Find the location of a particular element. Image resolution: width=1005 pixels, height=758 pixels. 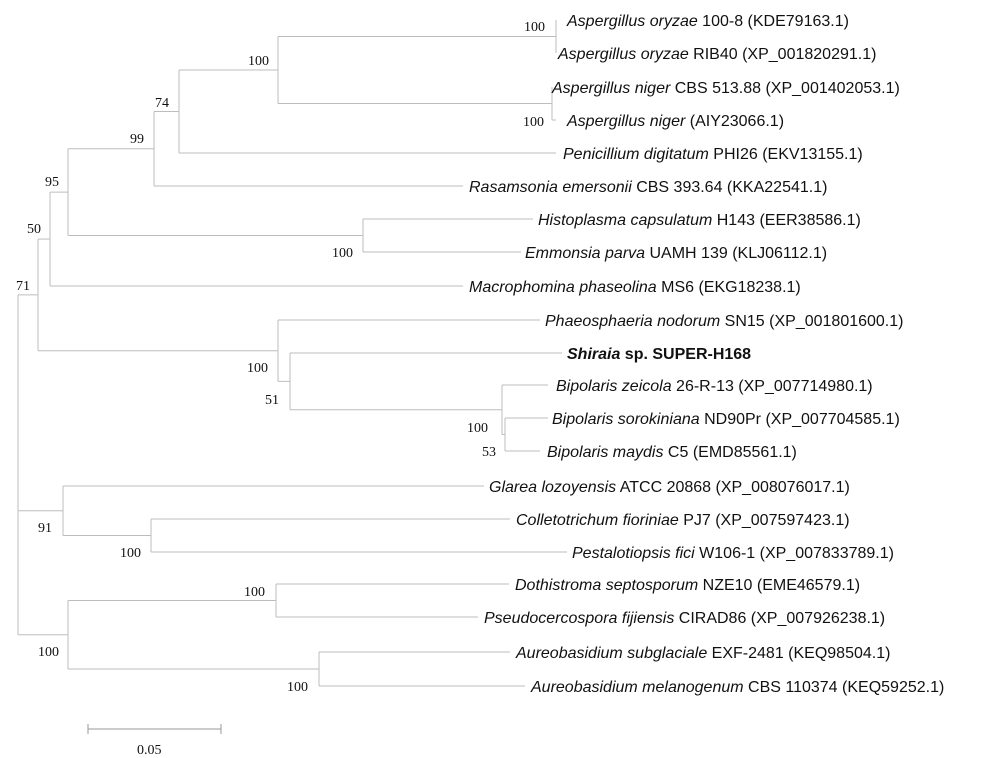

tip-accession: (KEQ98504.1) is located at coordinates (837, 653).